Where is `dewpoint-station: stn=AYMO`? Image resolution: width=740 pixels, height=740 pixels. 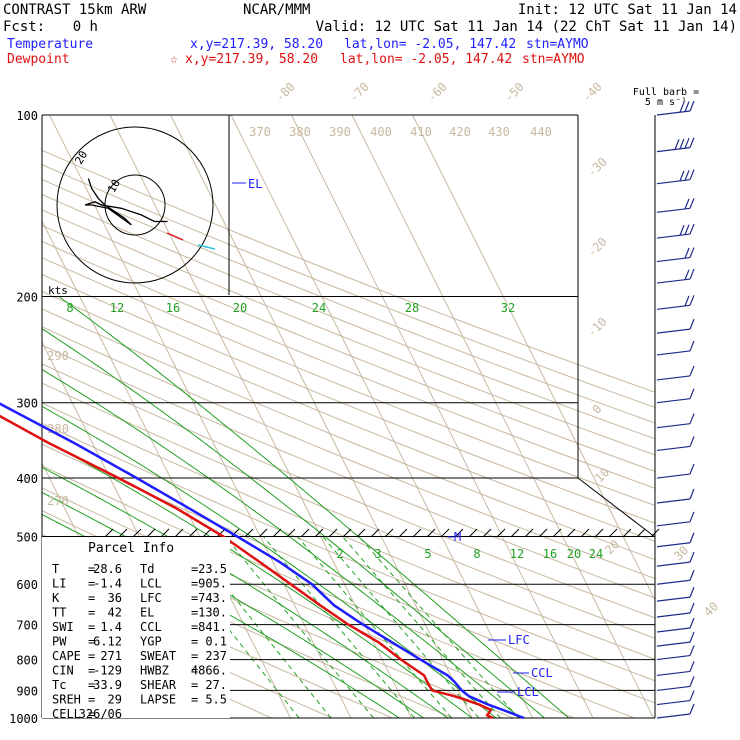 dewpoint-station: stn=AYMO is located at coordinates (553, 59).